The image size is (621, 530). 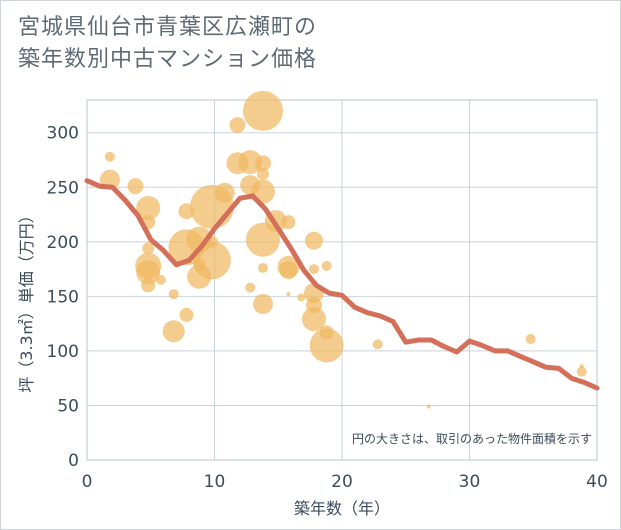 What do you see at coordinates (73, 461) in the screenshot?
I see `y-tick-label: 0` at bounding box center [73, 461].